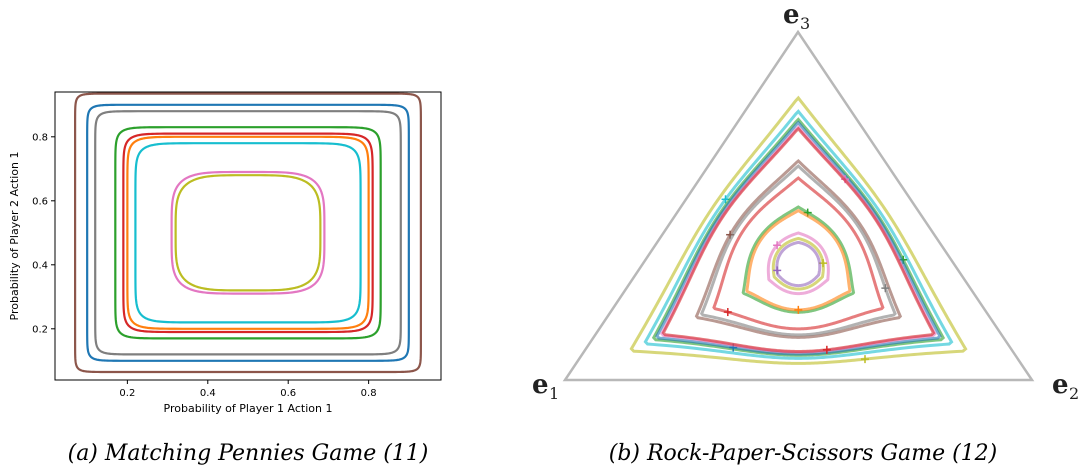 The image size is (1080, 472). I want to click on x-tick-label: 0.8, so click(369, 393).